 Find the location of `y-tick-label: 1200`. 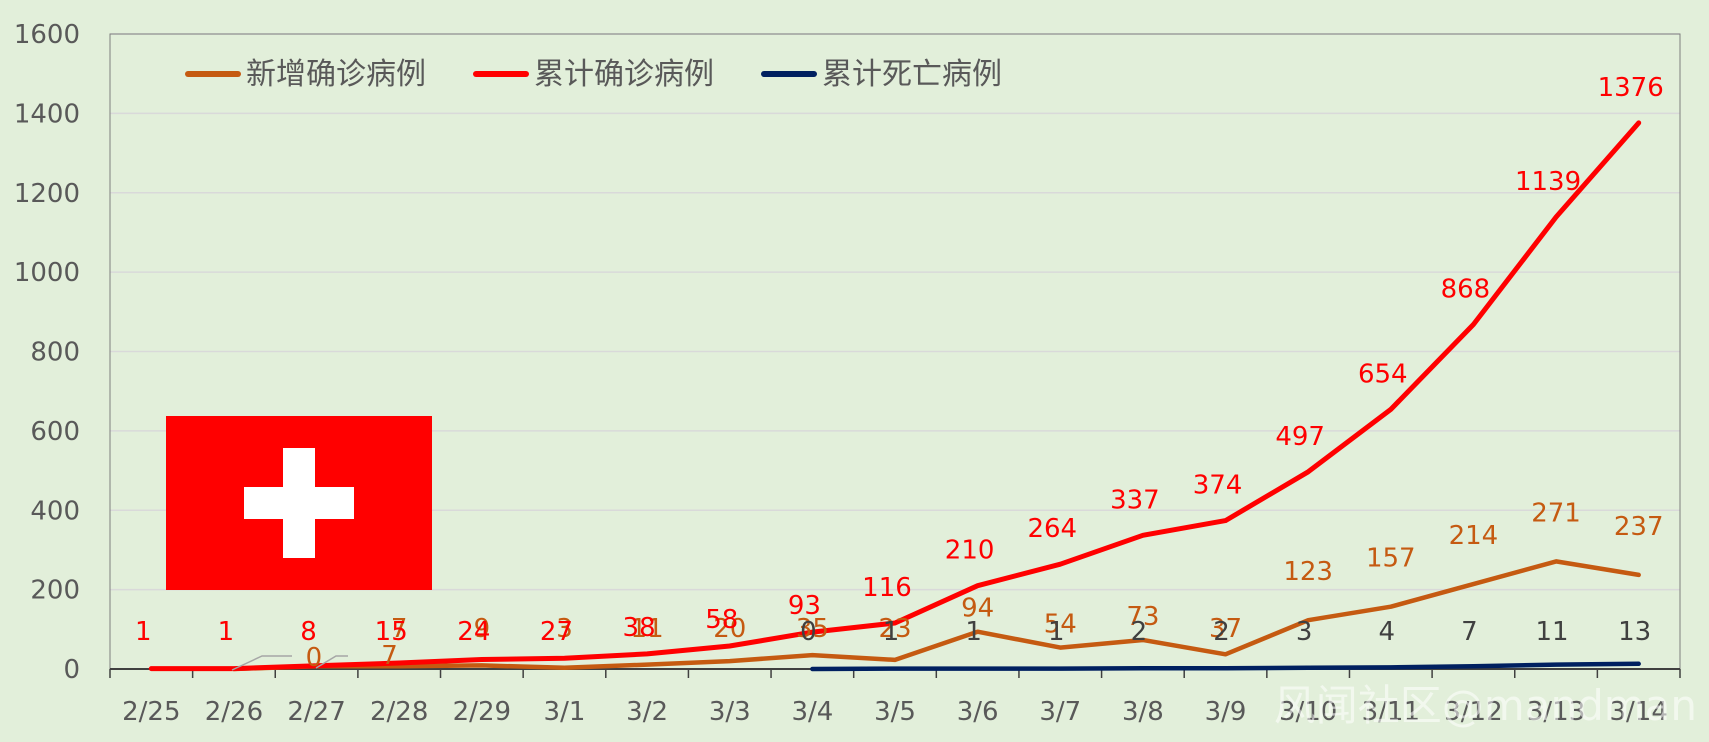

y-tick-label: 1200 is located at coordinates (47, 194).